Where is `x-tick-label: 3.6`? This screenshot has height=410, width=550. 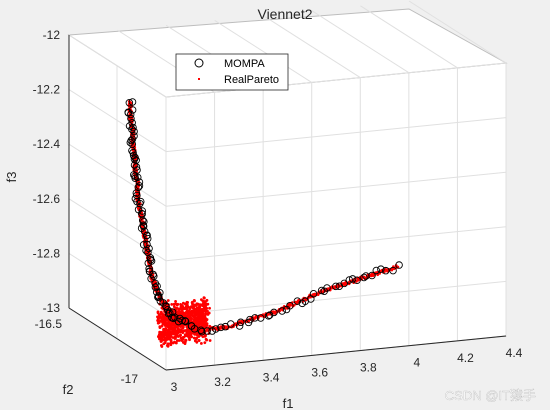 x-tick-label: 3.6 is located at coordinates (319, 372).